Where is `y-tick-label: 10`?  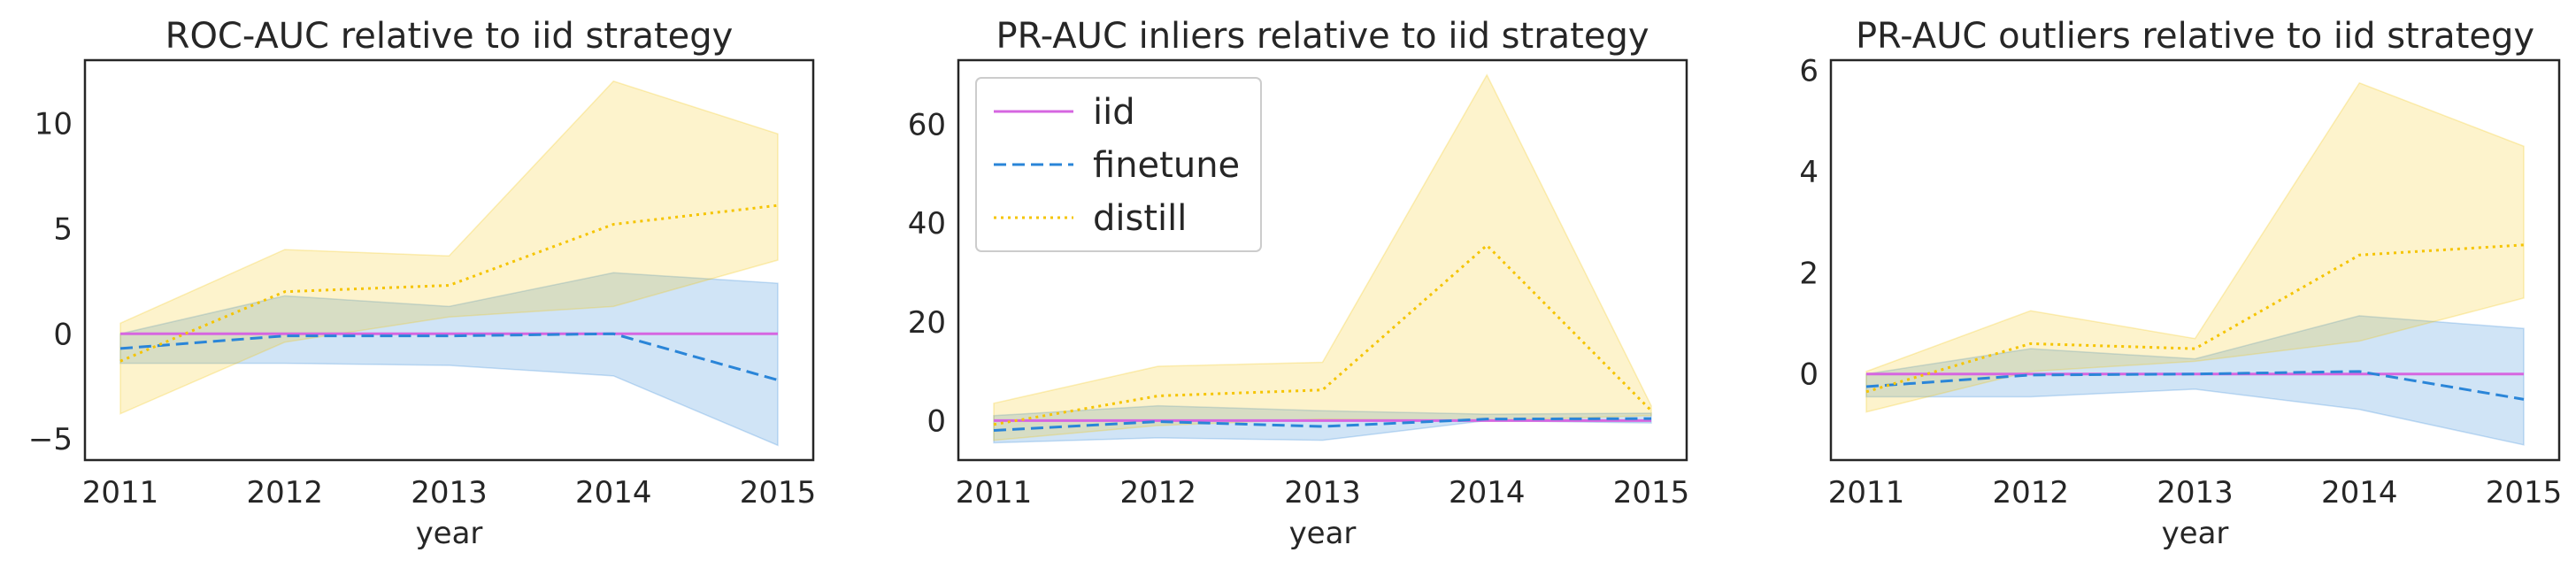
y-tick-label: 10 is located at coordinates (54, 124).